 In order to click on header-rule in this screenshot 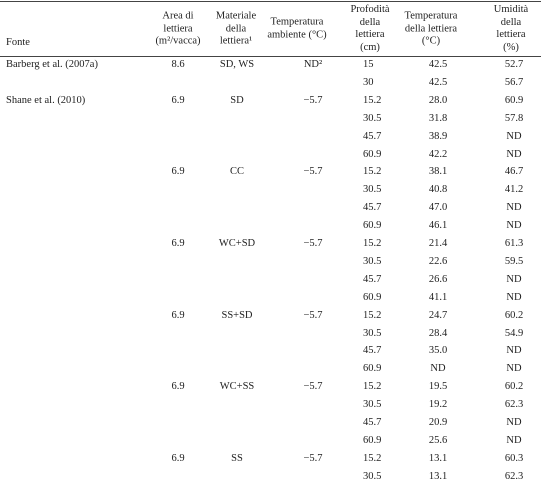, I will do `click(270, 56)`.